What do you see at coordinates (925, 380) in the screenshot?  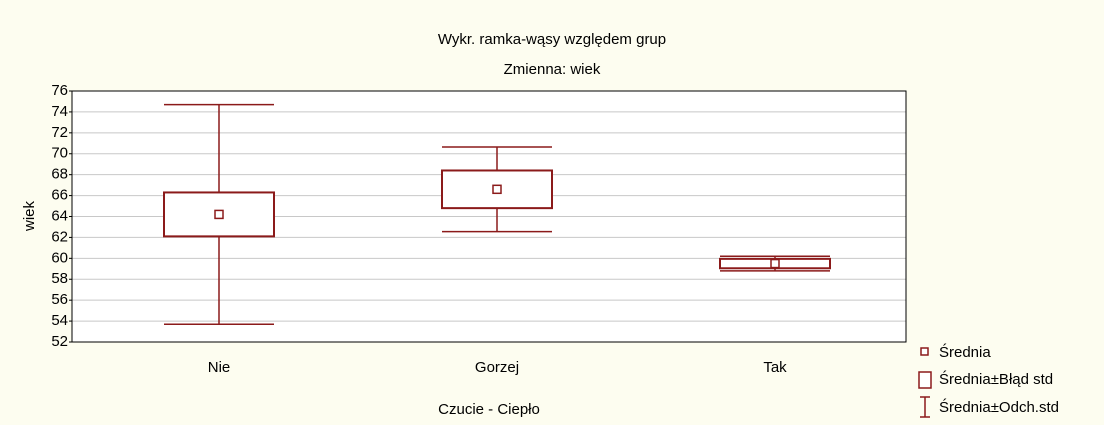 I see `legend-box-icon` at bounding box center [925, 380].